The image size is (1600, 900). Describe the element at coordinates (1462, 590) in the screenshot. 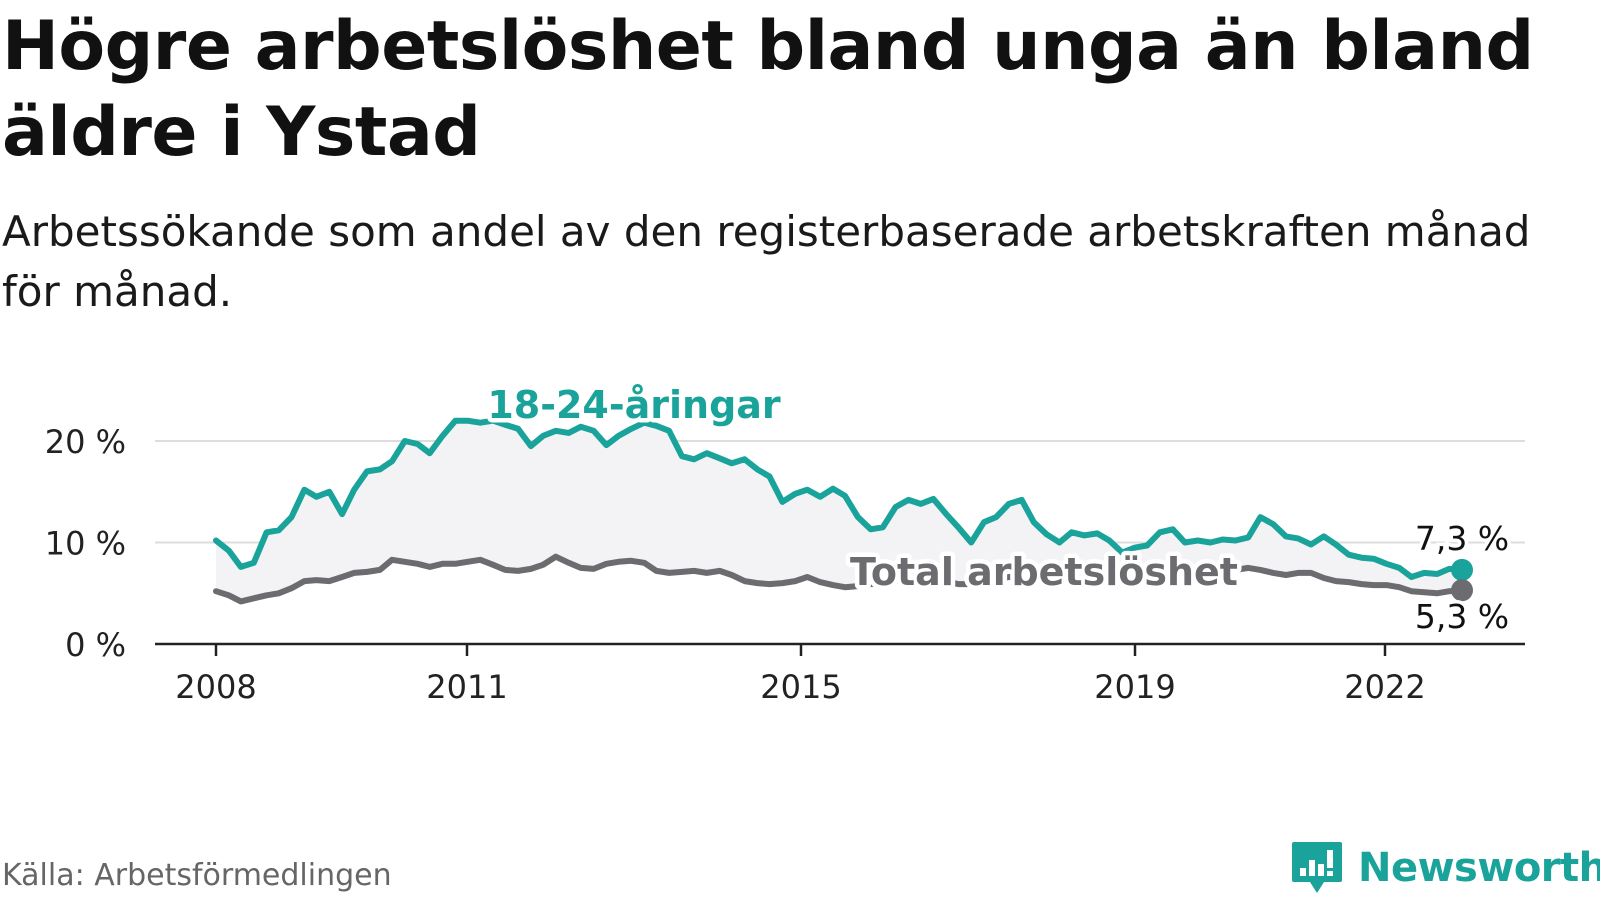

I see `end-point-total` at that location.